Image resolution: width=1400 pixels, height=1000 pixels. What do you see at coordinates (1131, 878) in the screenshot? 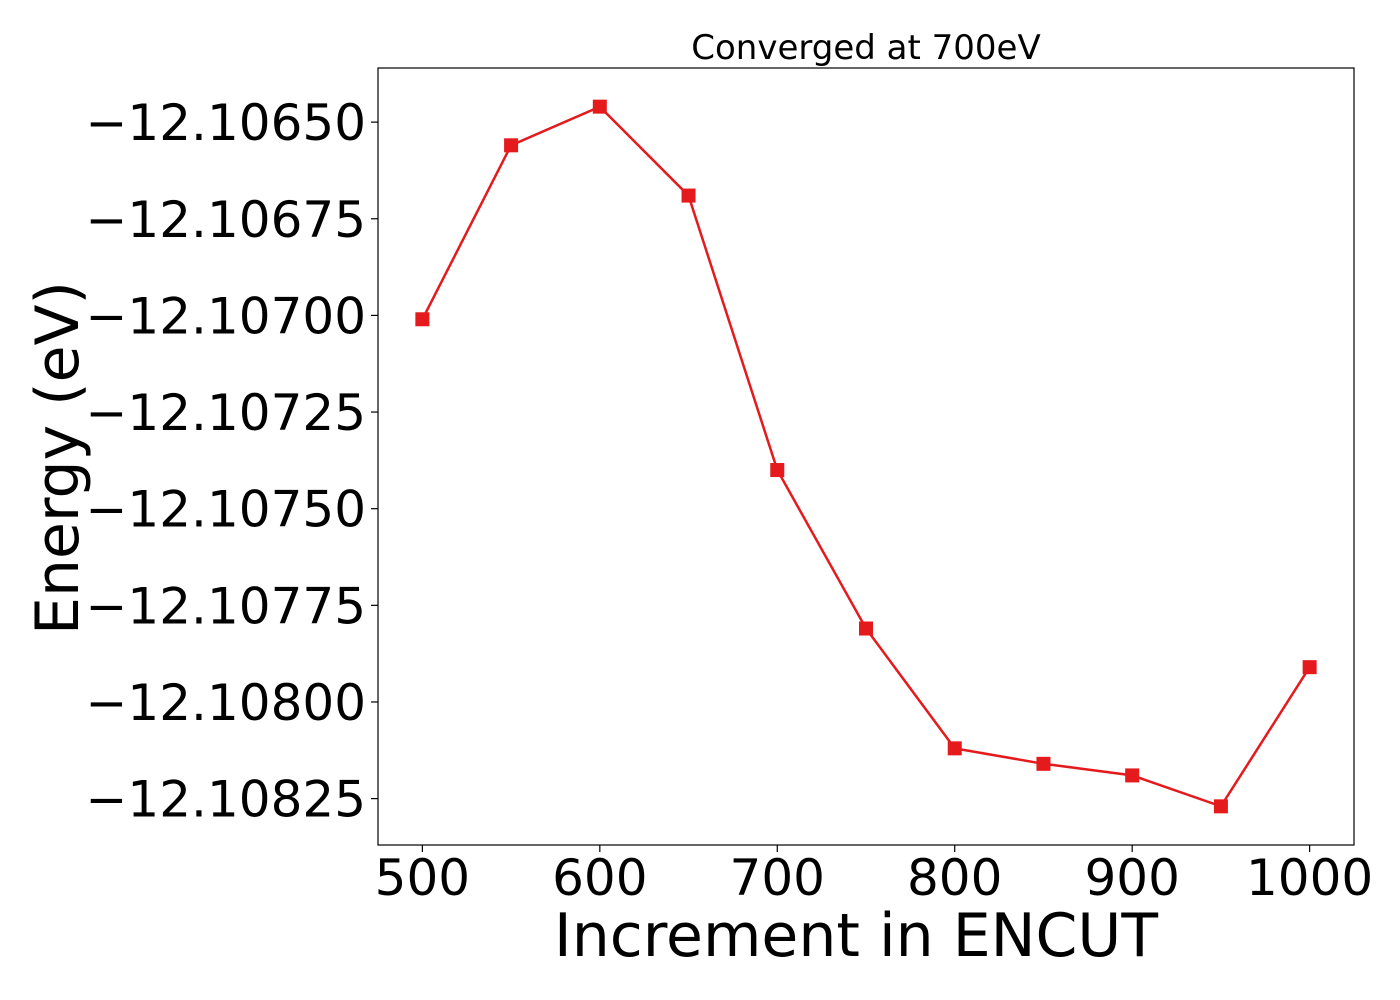
I see `x-tick-label: 900` at bounding box center [1131, 878].